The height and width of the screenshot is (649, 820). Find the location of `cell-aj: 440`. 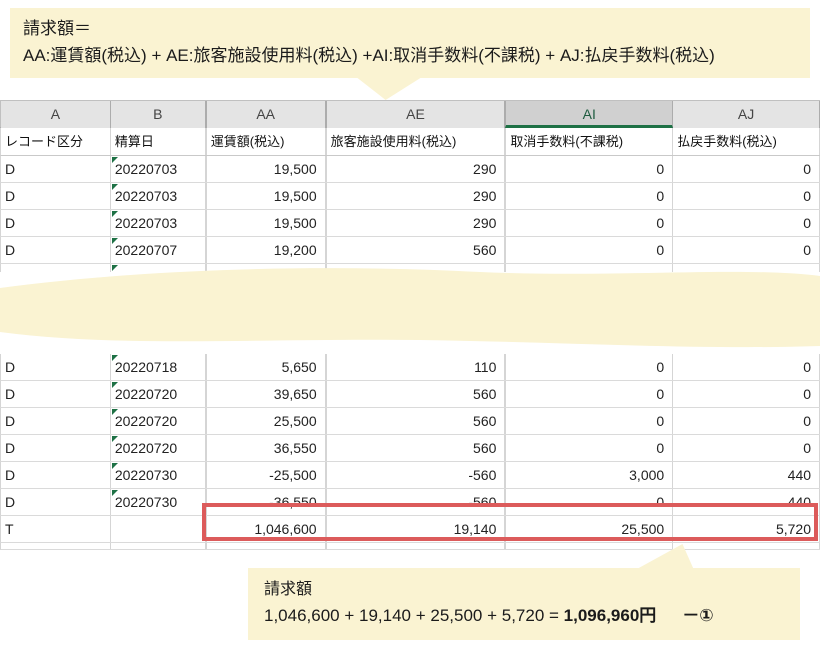

cell-aj: 440 is located at coordinates (746, 475).